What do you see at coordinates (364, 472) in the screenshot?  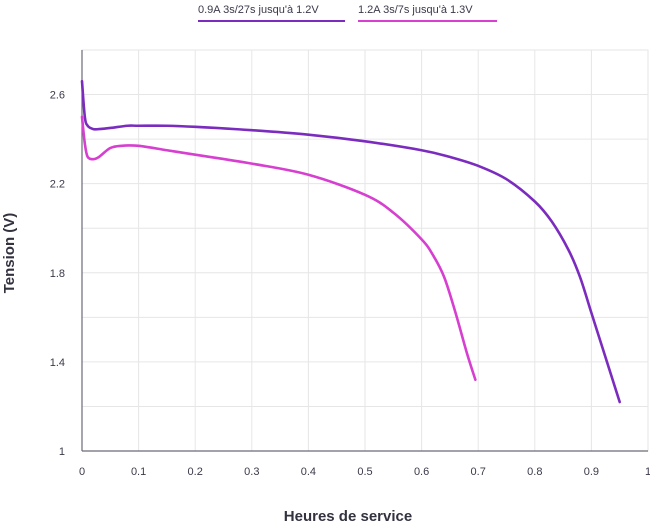 I see `x-tick-label: 0.5` at bounding box center [364, 472].